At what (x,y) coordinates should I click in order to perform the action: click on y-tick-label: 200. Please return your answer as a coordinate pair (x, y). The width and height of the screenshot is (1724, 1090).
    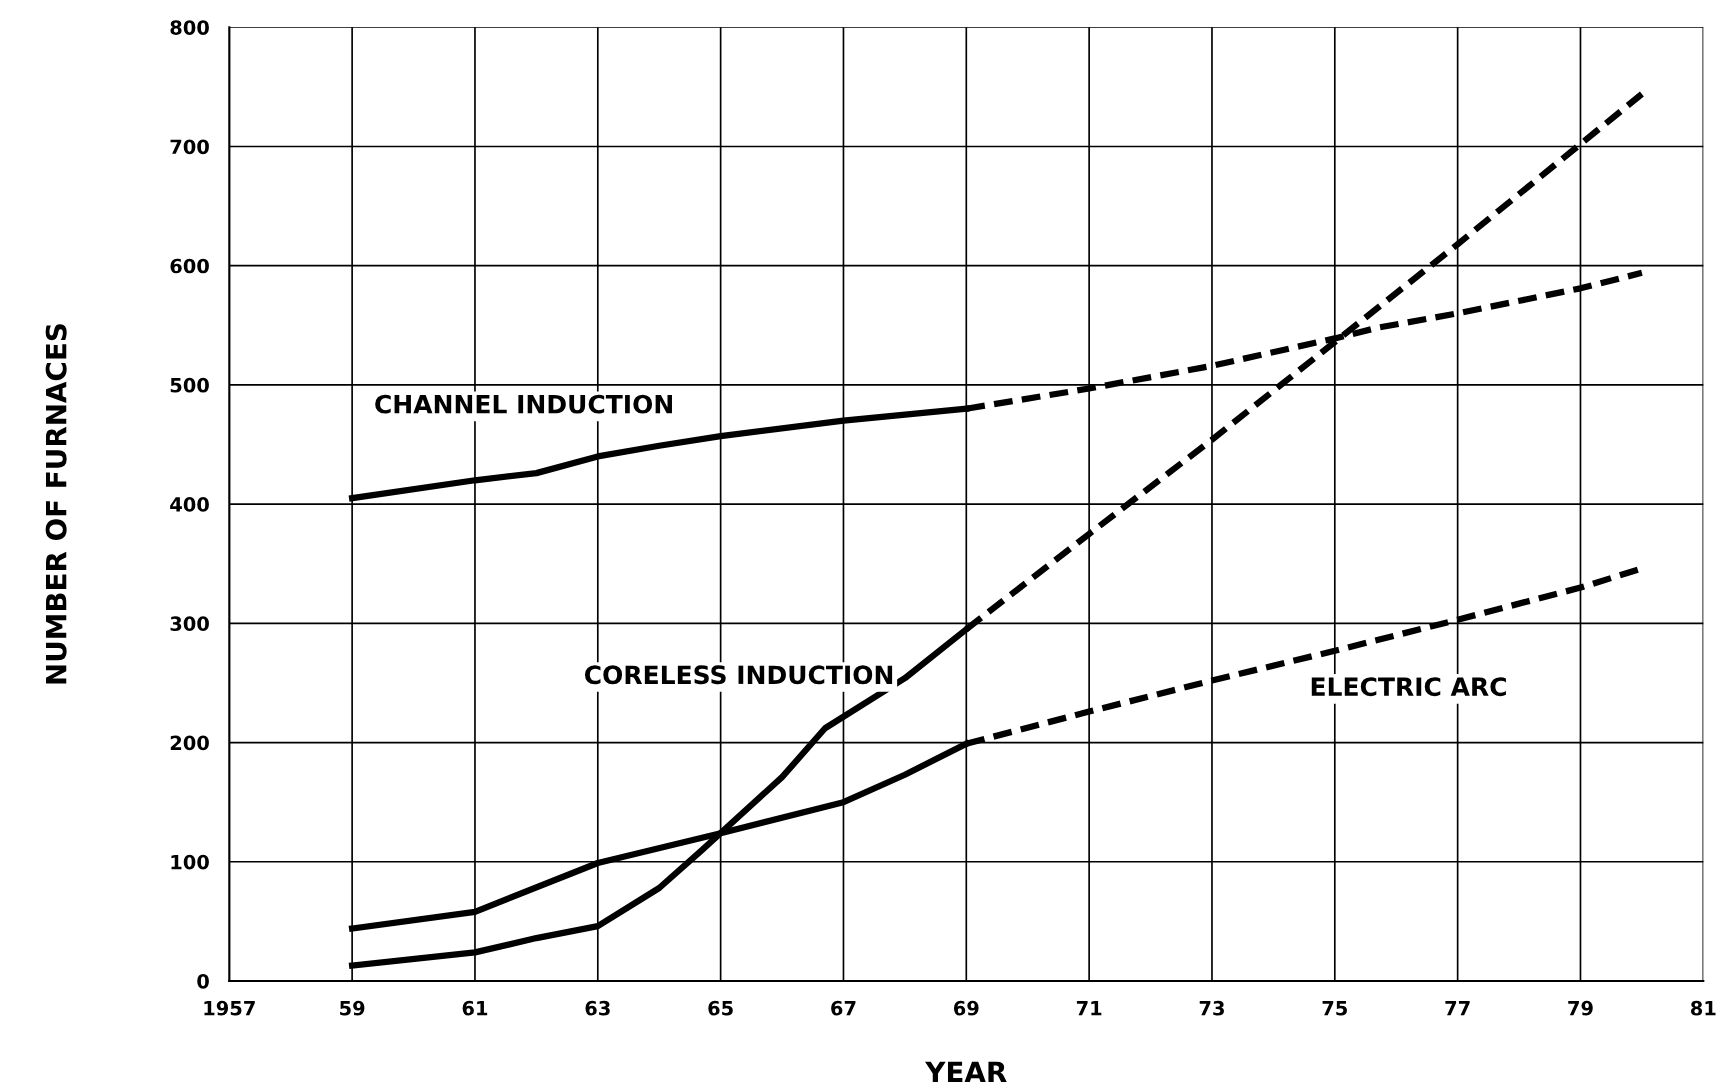
    Looking at the image, I should click on (189, 743).